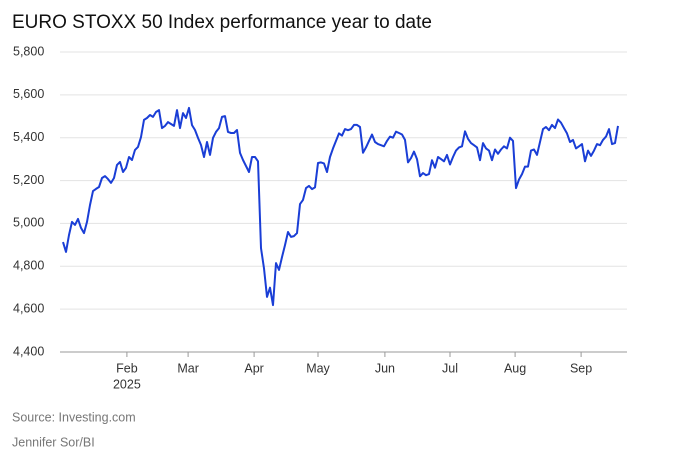  Describe the element at coordinates (127, 384) in the screenshot. I see `x-year-label: 2025` at that location.